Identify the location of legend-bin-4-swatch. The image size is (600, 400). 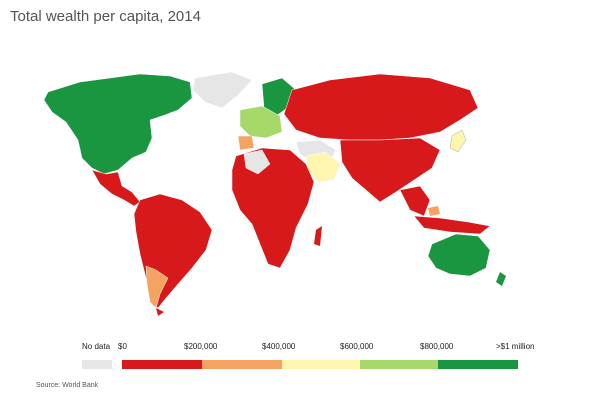
(478, 364).